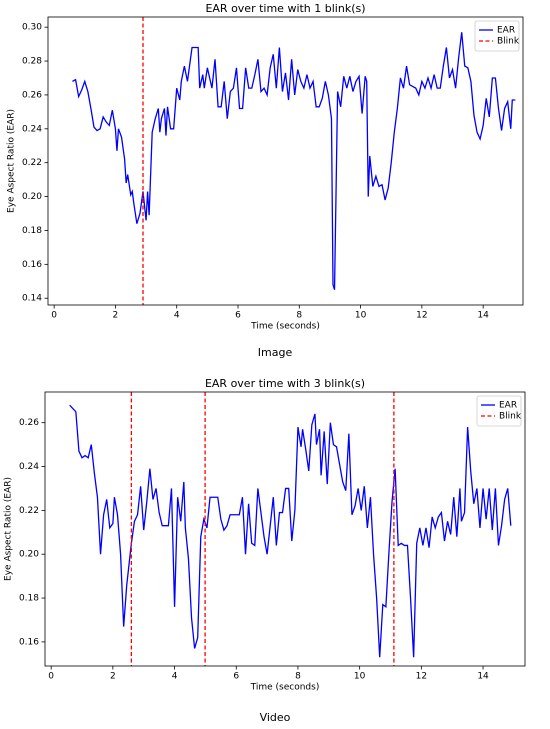  Describe the element at coordinates (285, 383) in the screenshot. I see `chart-title: EAR over time with 3 blink(s)` at that location.